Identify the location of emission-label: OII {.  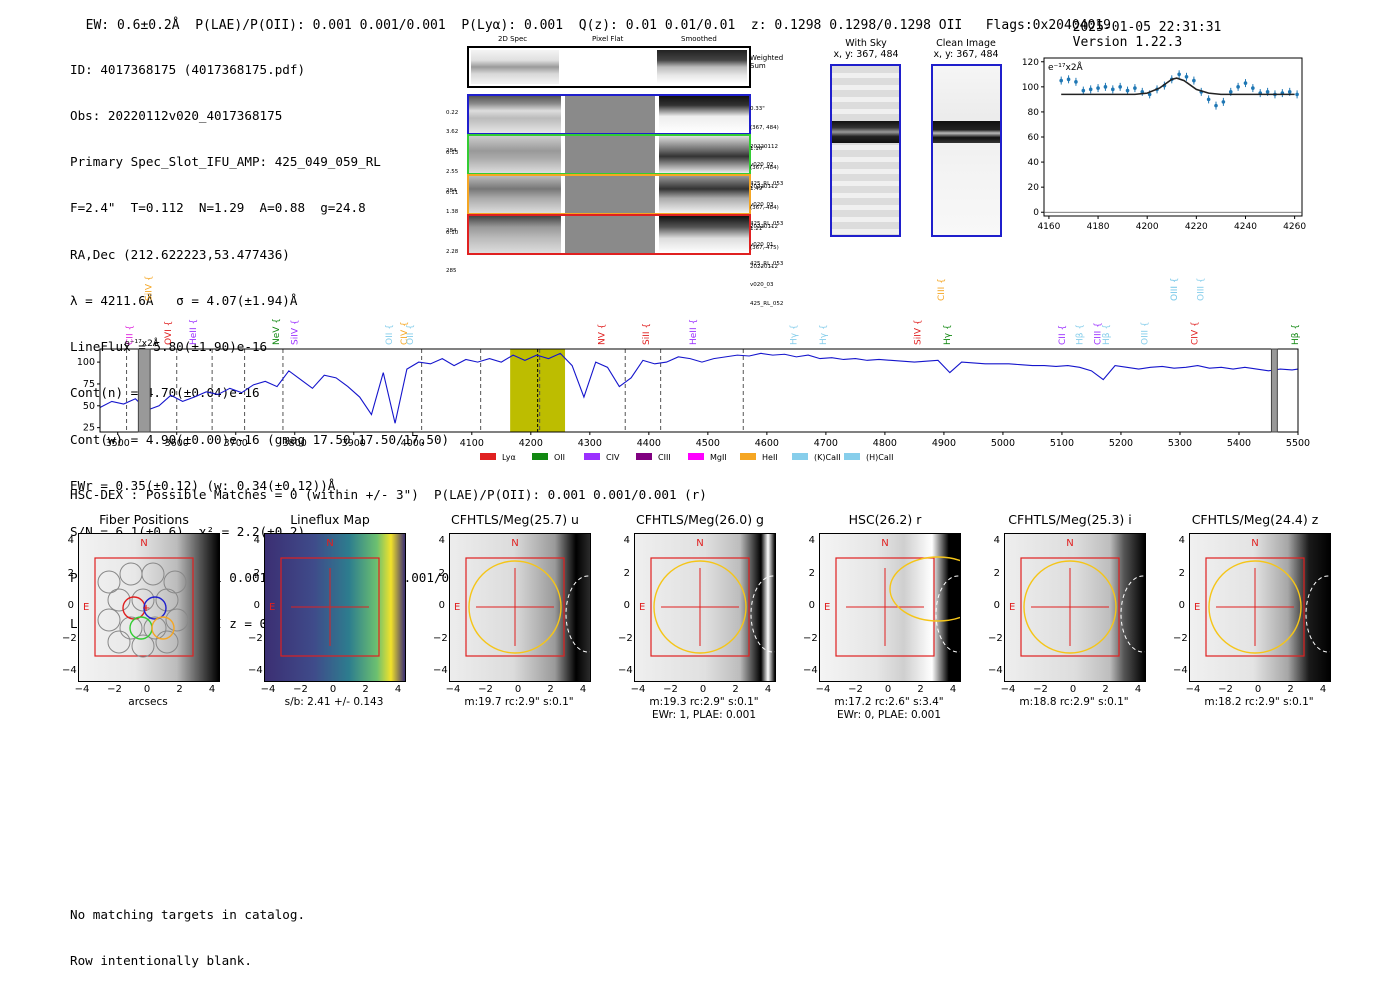
(390, 334).